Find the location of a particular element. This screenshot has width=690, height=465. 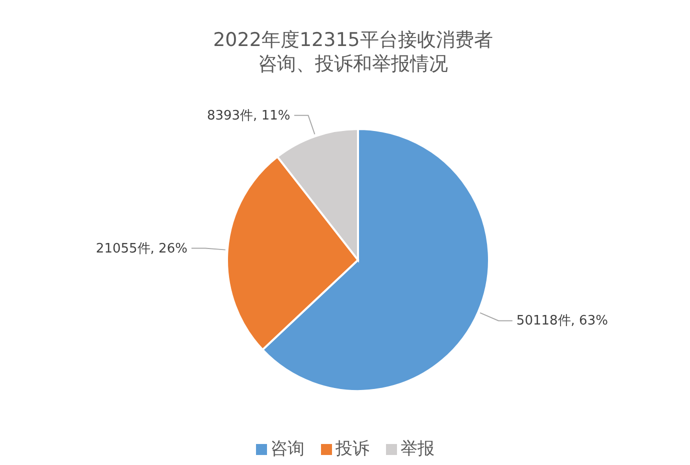

data-label: 8393件, 11% is located at coordinates (248, 116).